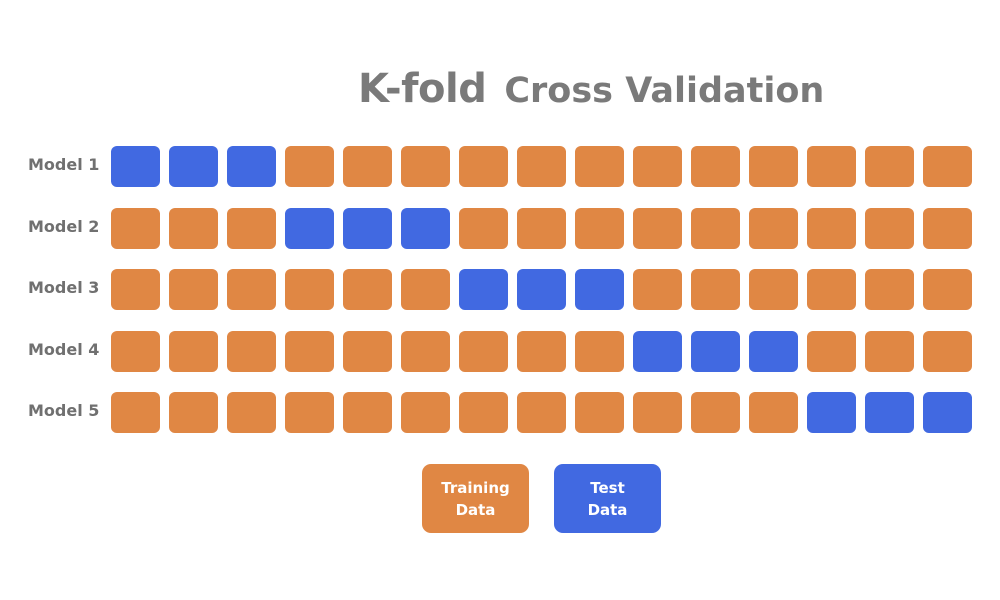  What do you see at coordinates (475, 498) in the screenshot?
I see `legend-training-data: Training Data` at bounding box center [475, 498].